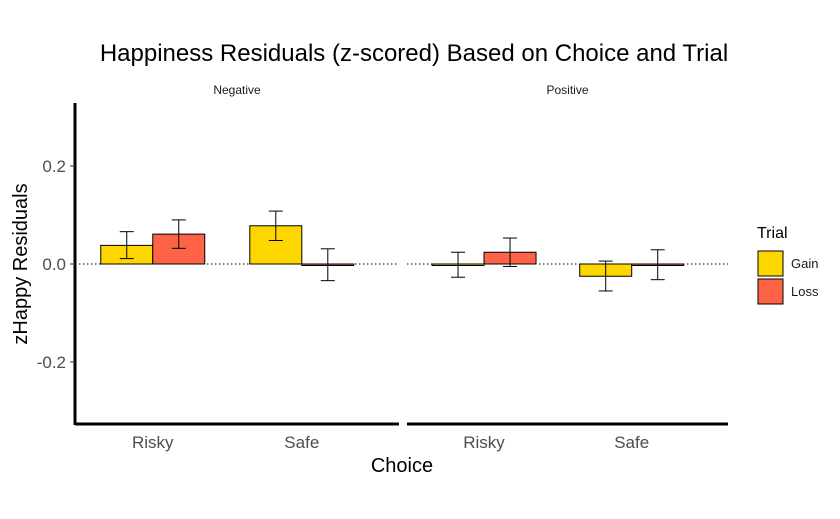  What do you see at coordinates (805, 291) in the screenshot?
I see `legend-label-loss: Loss` at bounding box center [805, 291].